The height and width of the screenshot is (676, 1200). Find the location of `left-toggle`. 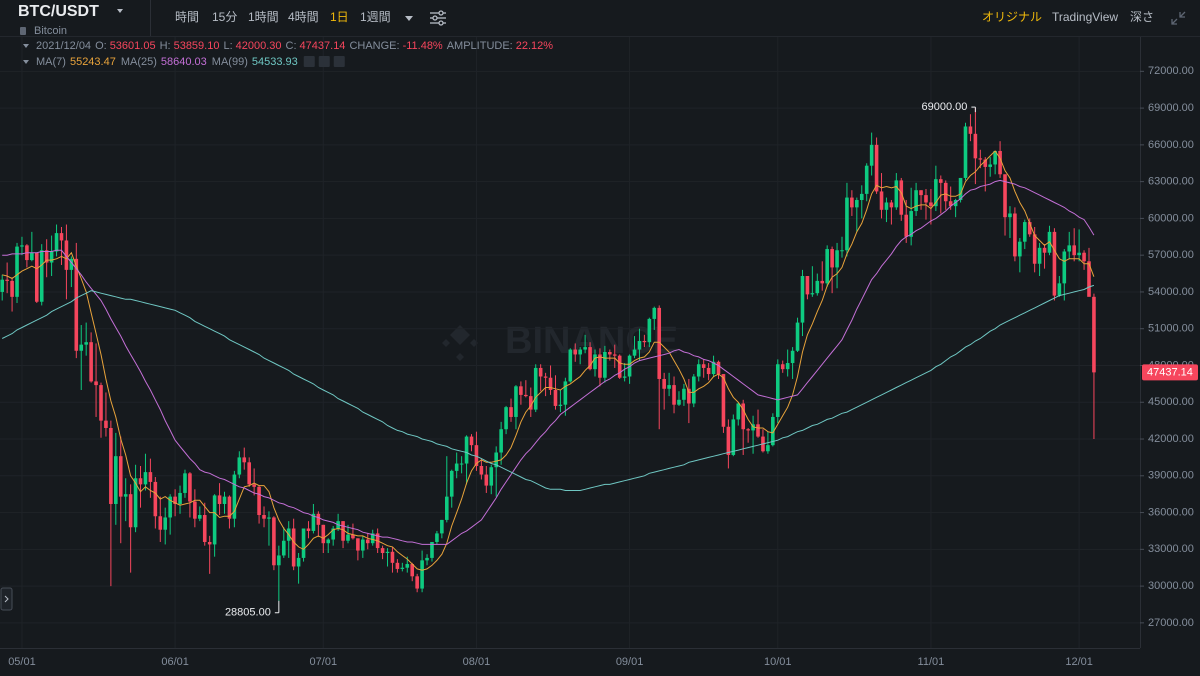

left-toggle is located at coordinates (6, 599).